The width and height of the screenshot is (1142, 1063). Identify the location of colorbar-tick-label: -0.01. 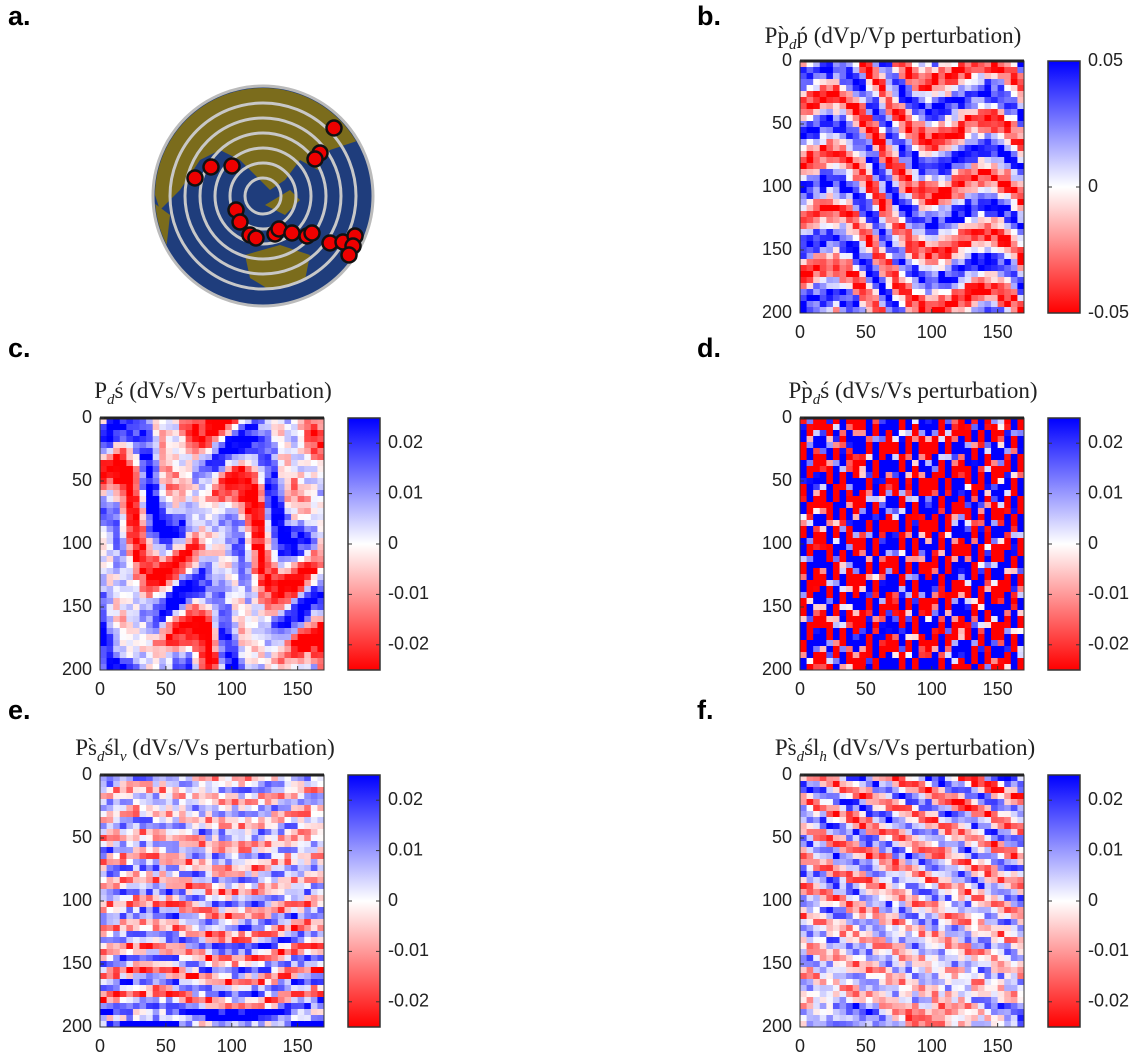
(408, 593).